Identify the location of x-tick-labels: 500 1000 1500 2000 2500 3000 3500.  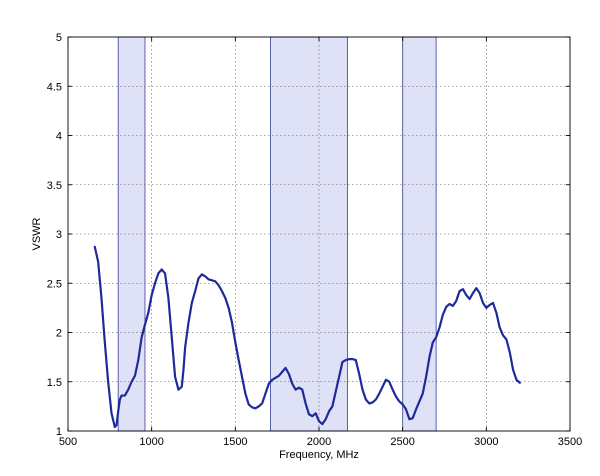
(320, 442).